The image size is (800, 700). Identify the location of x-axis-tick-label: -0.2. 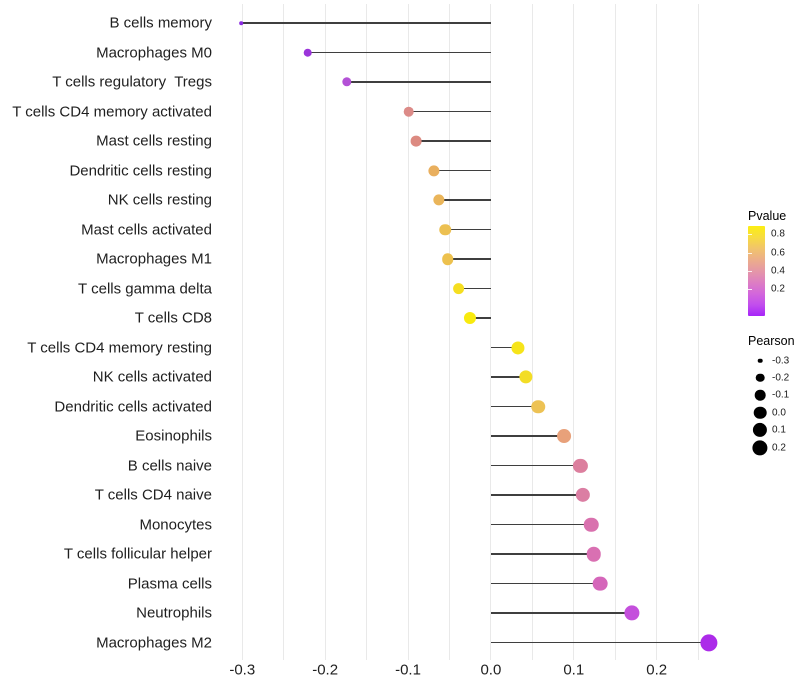
(325, 670).